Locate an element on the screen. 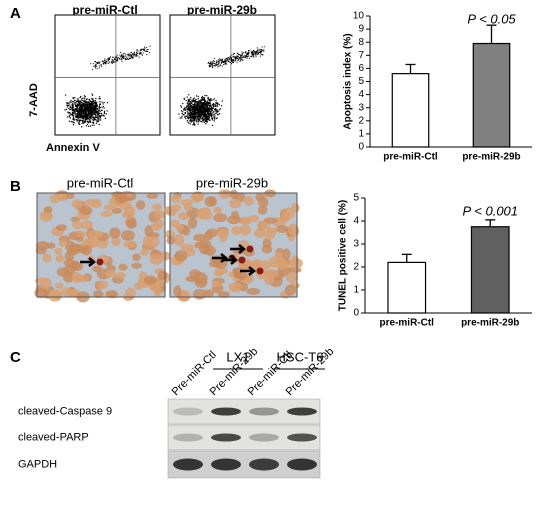 The height and width of the screenshot is (521, 550). flow-dots is located at coordinates (221, 86).